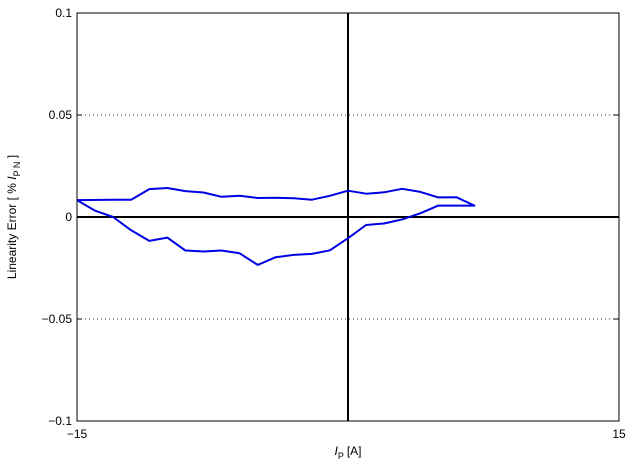  Describe the element at coordinates (77, 434) in the screenshot. I see `x-tick-label-0: −15` at that location.